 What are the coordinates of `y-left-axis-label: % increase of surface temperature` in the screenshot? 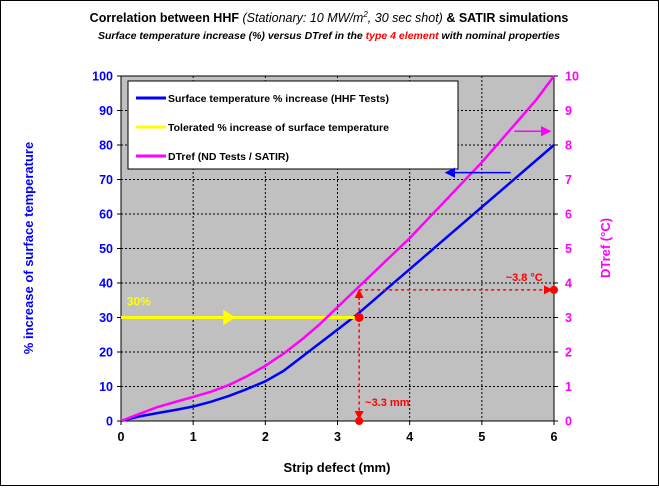 It's located at (28, 248).